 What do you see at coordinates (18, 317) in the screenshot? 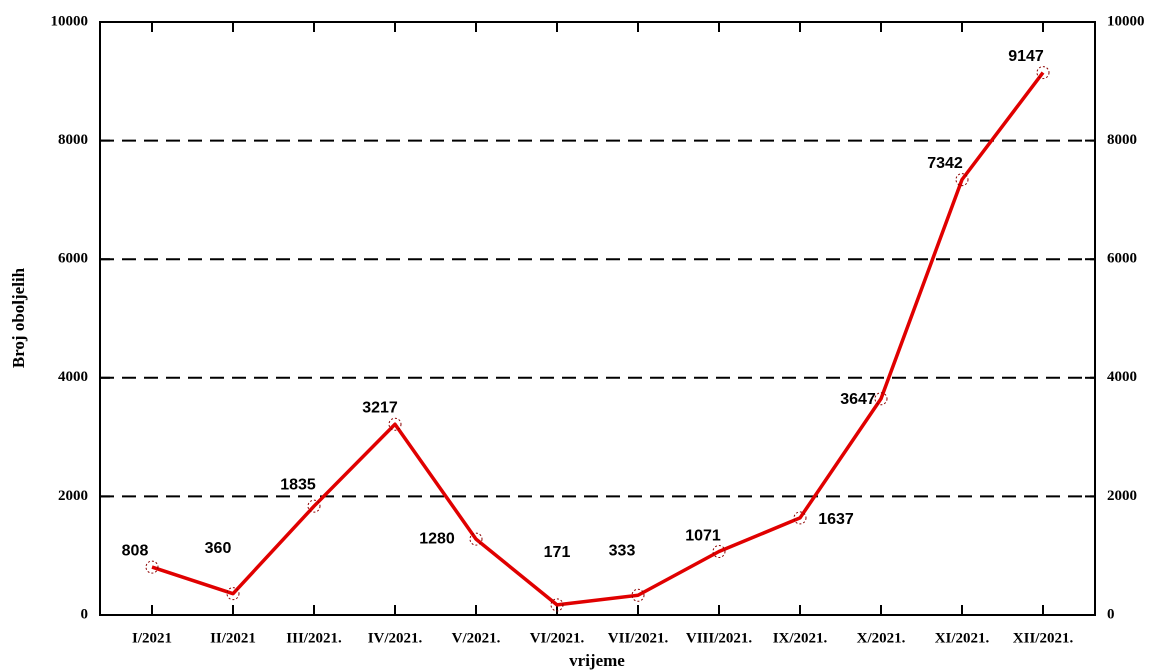
I see `y-axis-label: Broj oboljelih` at bounding box center [18, 317].